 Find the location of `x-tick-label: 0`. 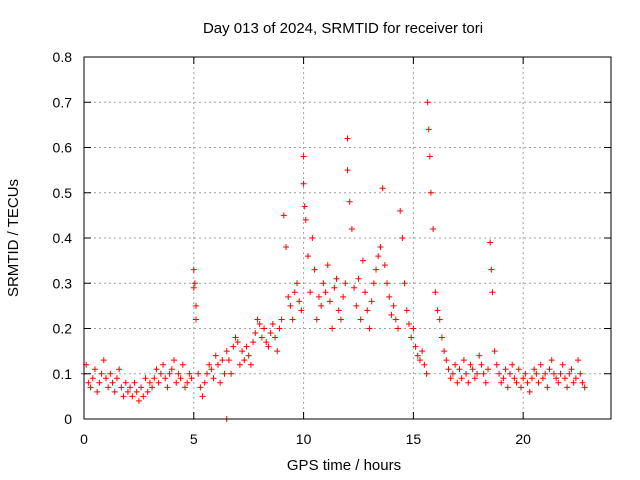

x-tick-label: 0 is located at coordinates (84, 439).